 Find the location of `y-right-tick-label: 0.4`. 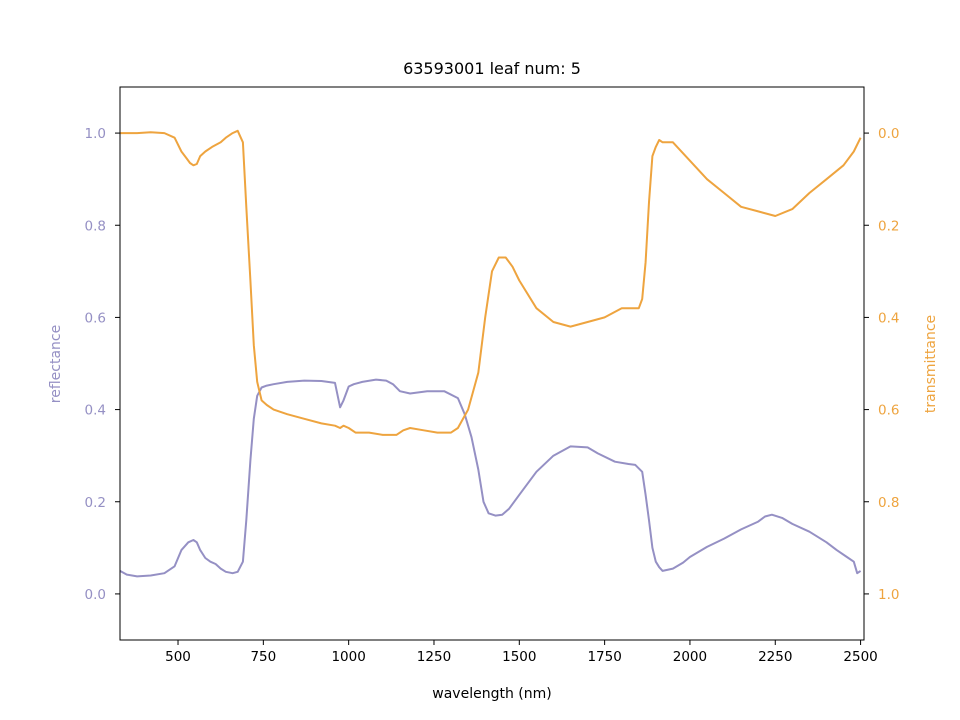

y-right-tick-label: 0.4 is located at coordinates (888, 318).